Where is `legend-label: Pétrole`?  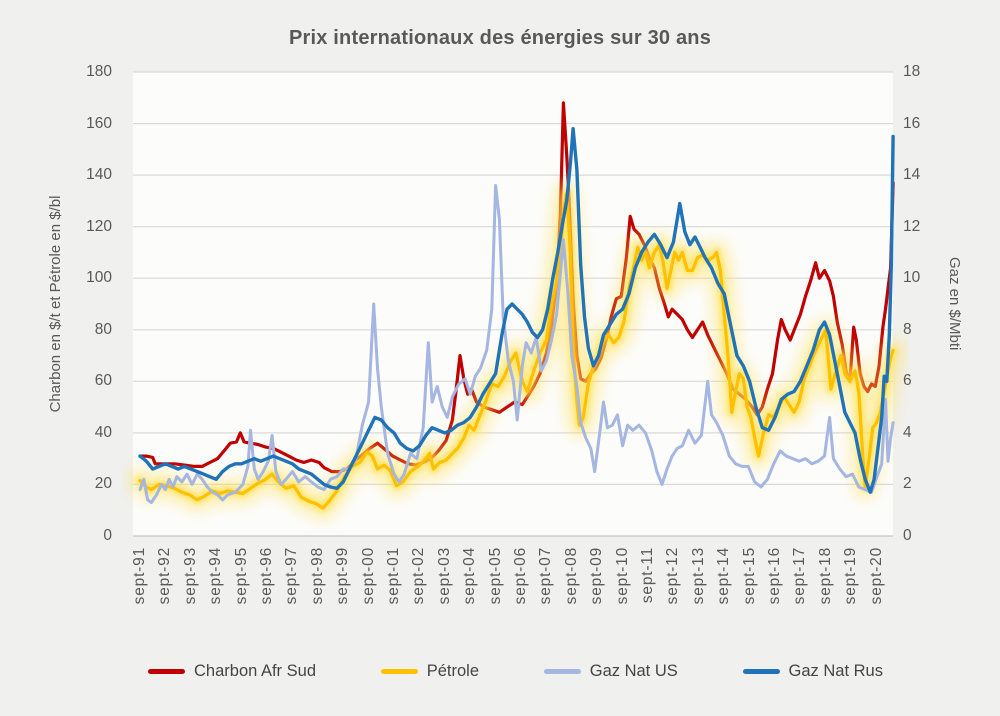
legend-label: Pétrole is located at coordinates (453, 671).